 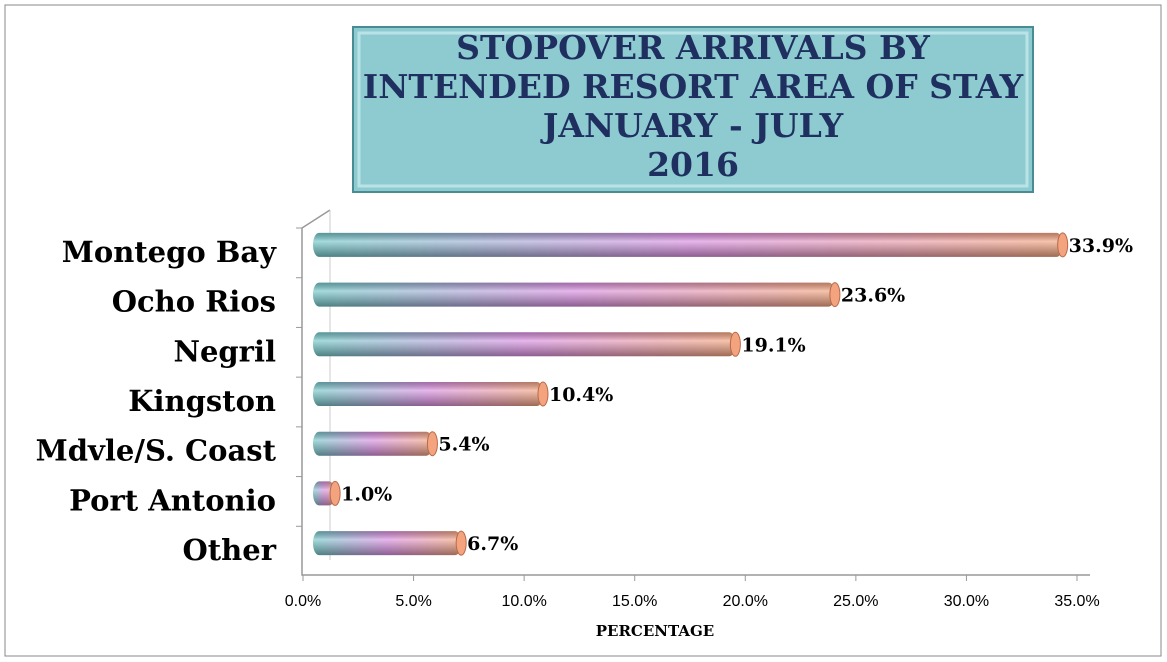 What do you see at coordinates (194, 302) in the screenshot?
I see `y-tick-label: Ocho Rios` at bounding box center [194, 302].